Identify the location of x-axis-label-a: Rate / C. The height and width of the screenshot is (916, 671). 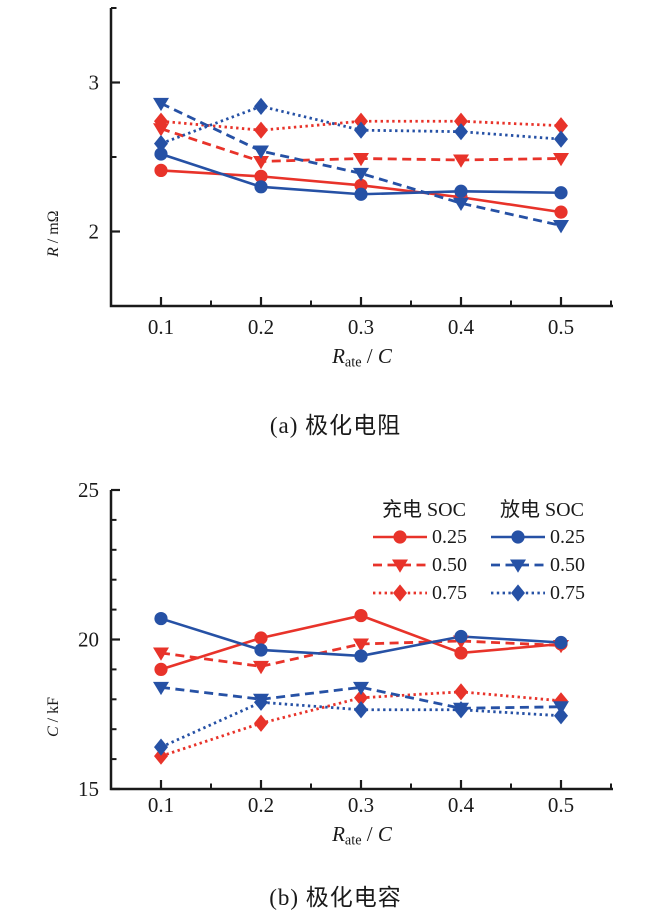
(362, 358).